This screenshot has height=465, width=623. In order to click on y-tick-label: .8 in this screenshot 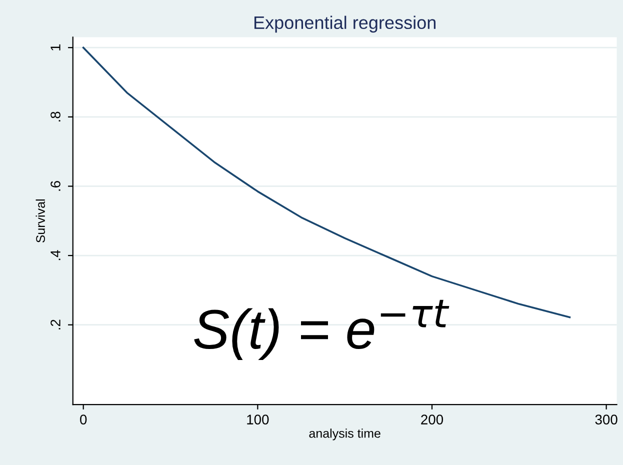, I will do `click(55, 117)`.